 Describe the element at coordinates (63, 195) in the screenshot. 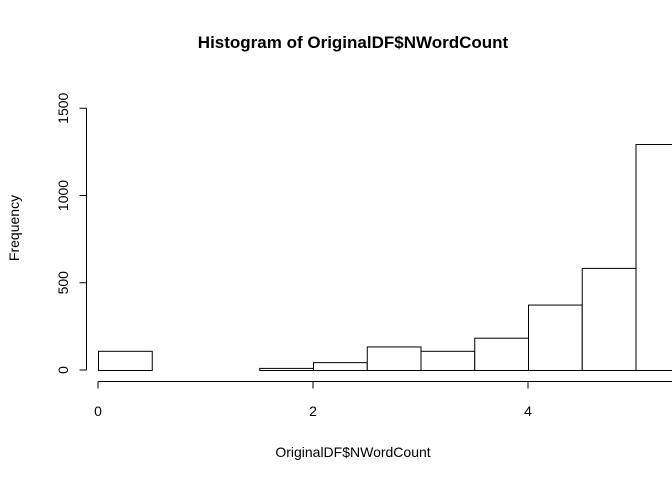

I see `y-tick-label: 1000` at that location.